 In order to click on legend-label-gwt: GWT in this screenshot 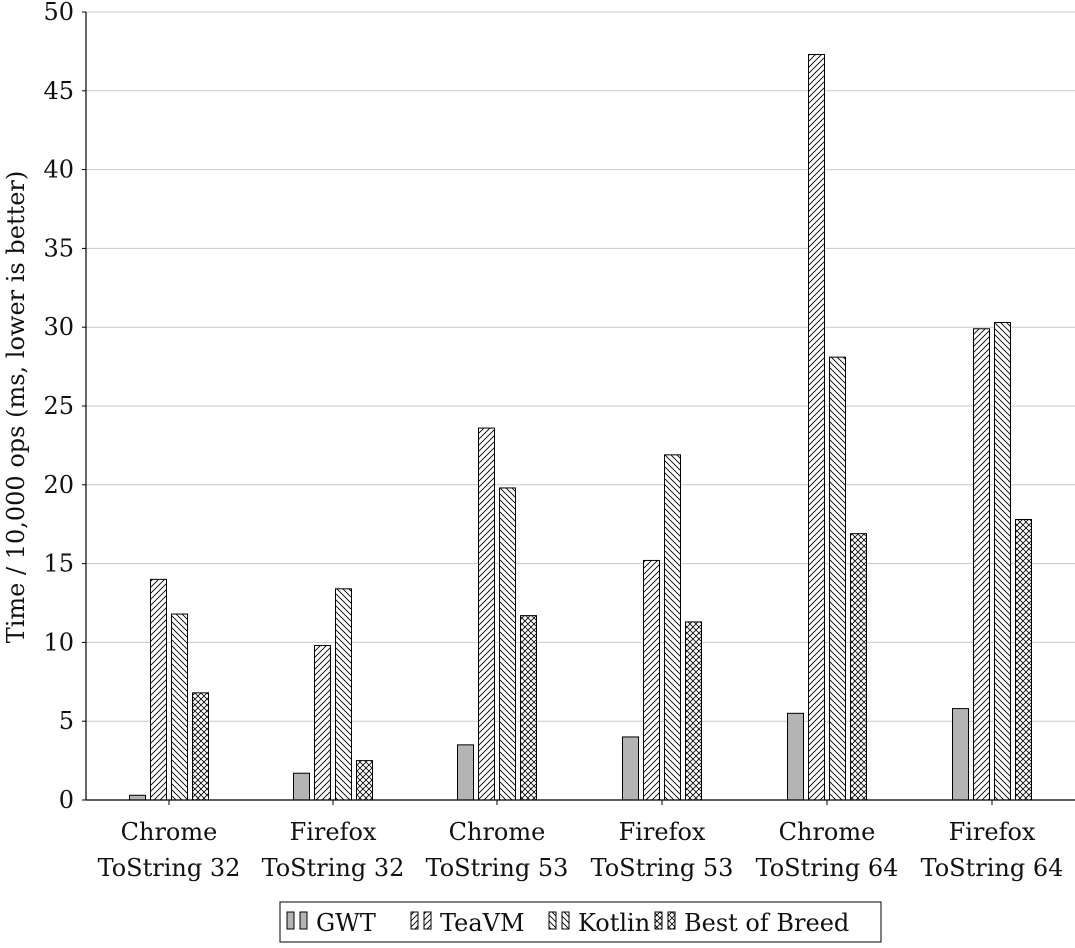, I will do `click(346, 923)`.